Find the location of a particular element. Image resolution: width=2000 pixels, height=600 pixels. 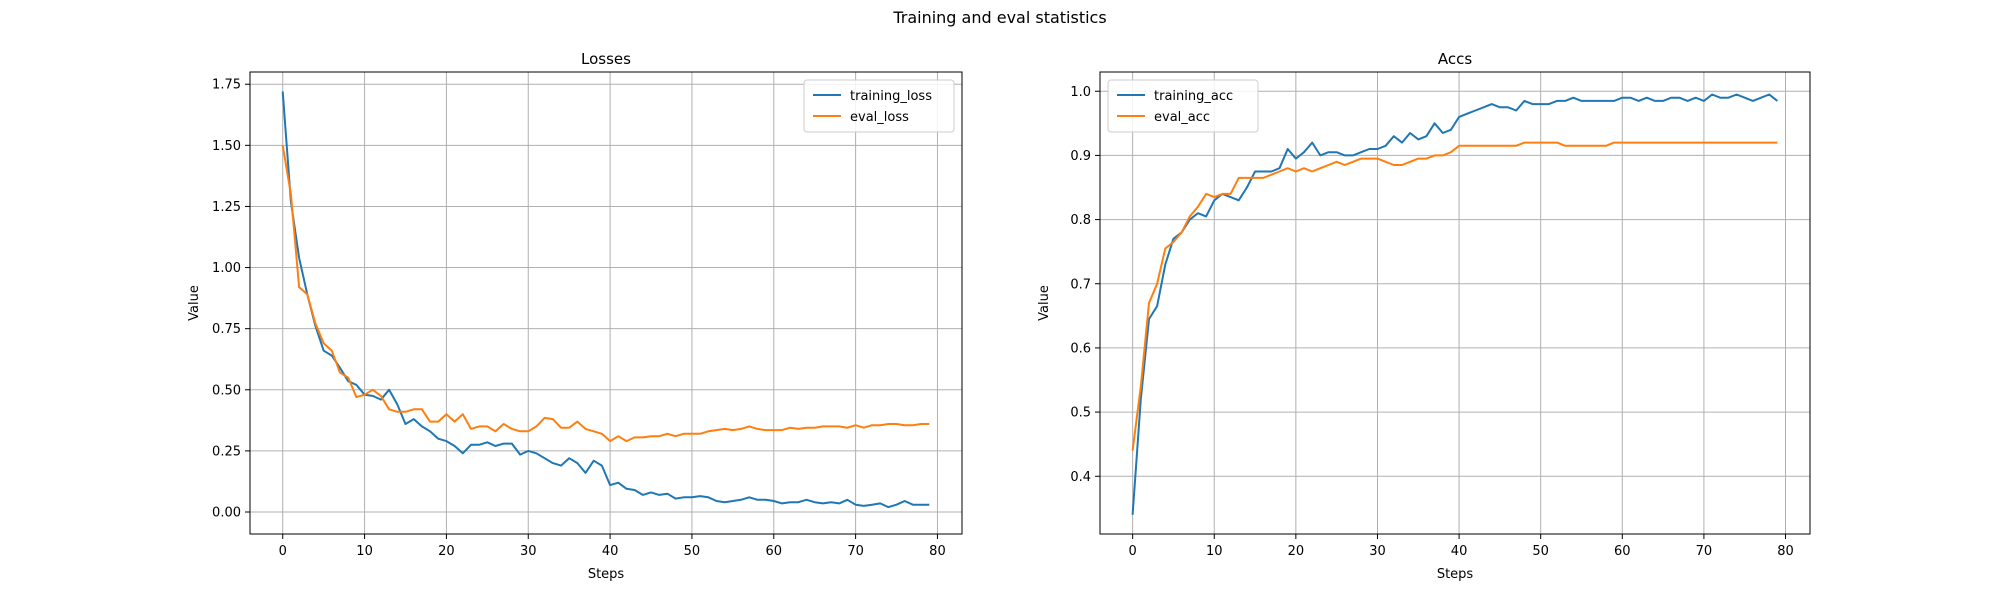

losses-x-tick-label: 30 is located at coordinates (528, 551).